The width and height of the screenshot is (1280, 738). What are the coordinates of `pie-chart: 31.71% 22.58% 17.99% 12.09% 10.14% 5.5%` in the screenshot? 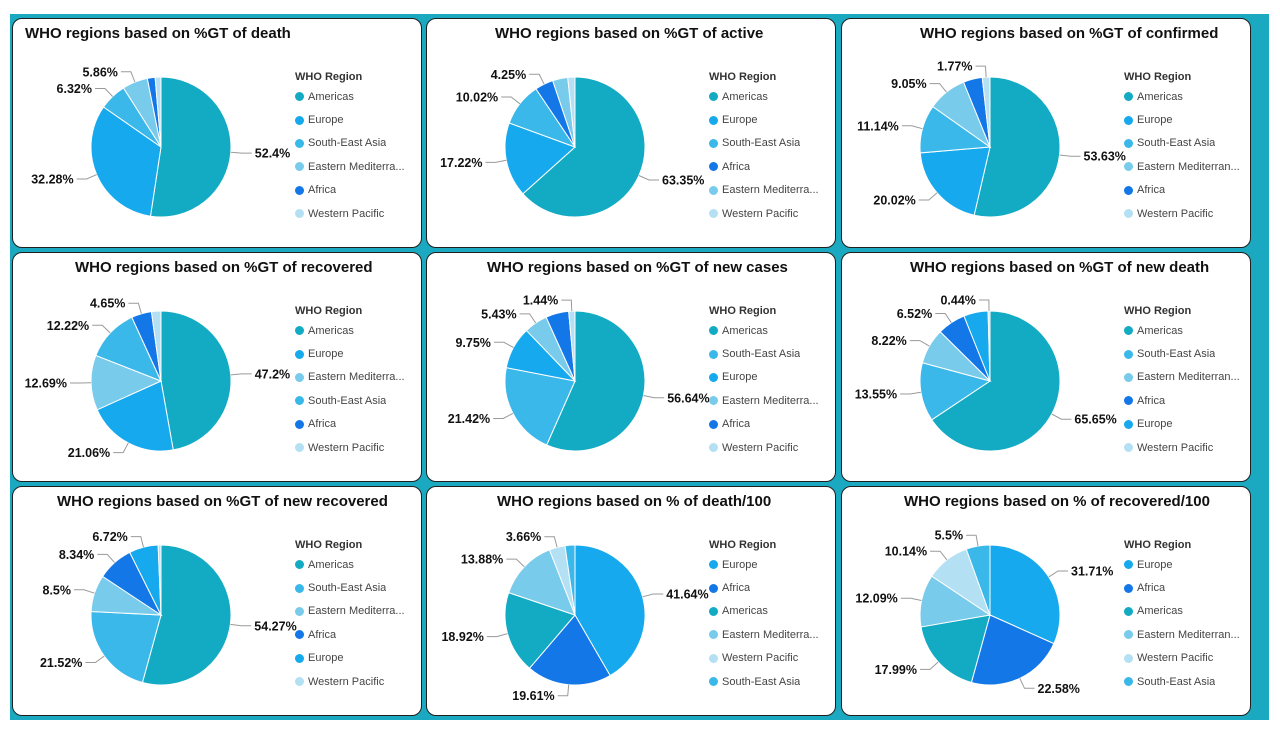 It's located at (984, 612).